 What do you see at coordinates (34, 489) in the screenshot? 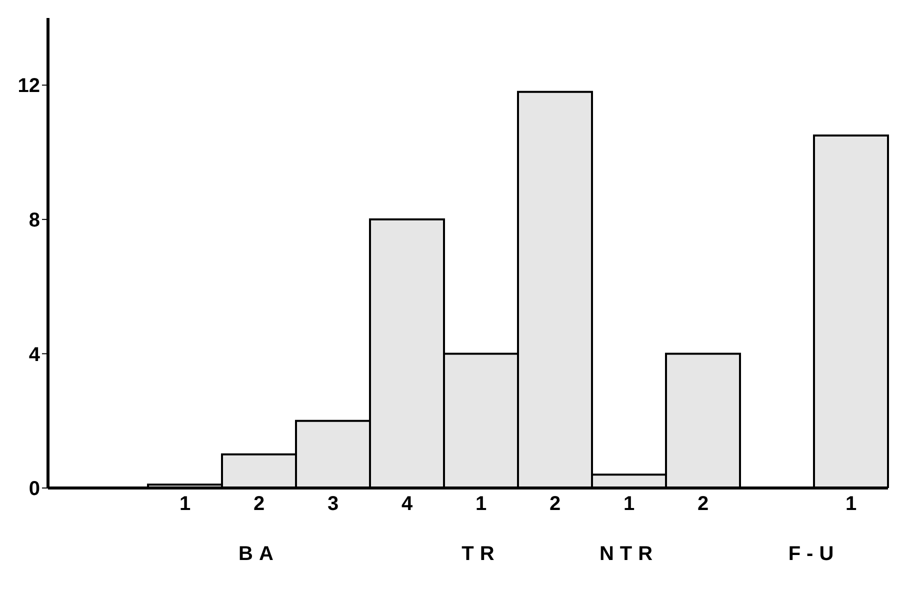
I see `y-tick-label: 0` at bounding box center [34, 489].